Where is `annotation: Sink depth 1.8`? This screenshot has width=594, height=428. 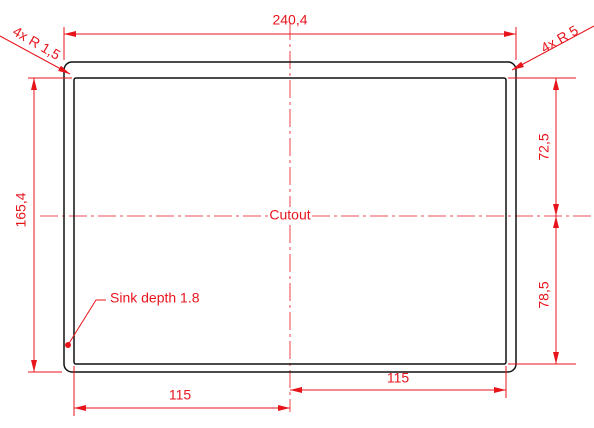 annotation: Sink depth 1.8 is located at coordinates (155, 298).